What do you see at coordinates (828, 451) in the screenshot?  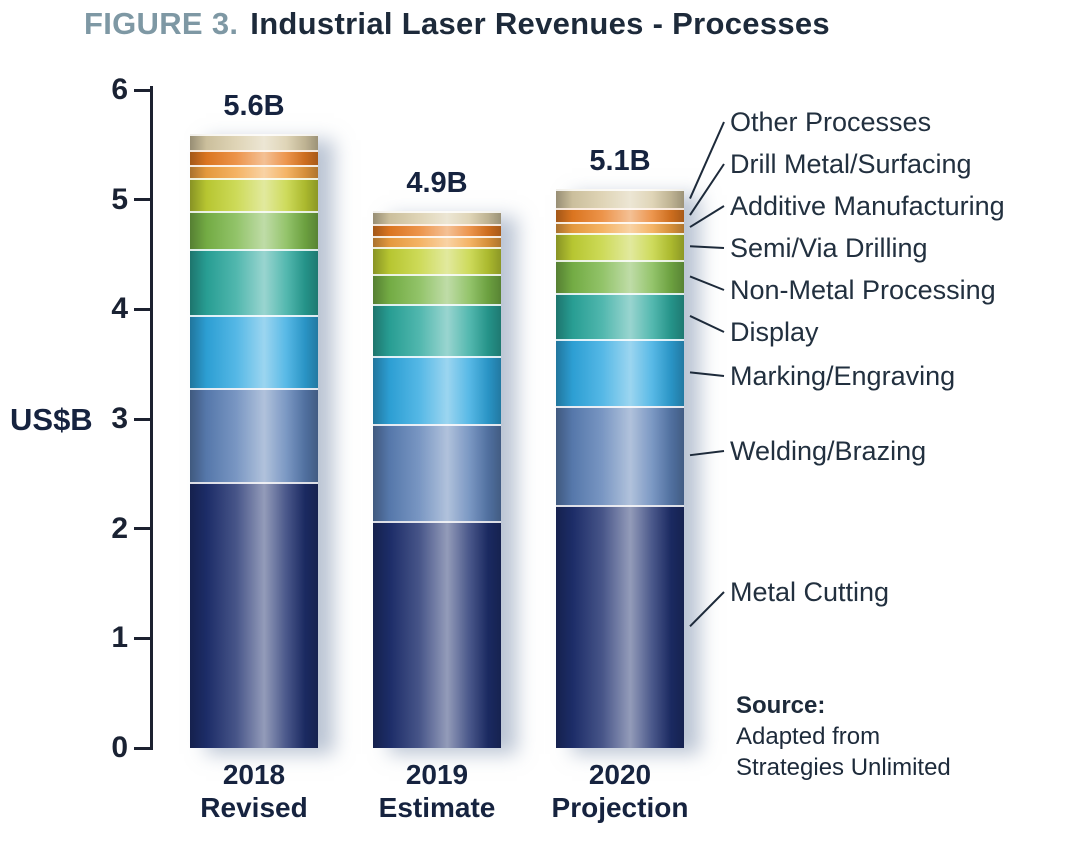 I see `legend-label: Welding/Brazing` at bounding box center [828, 451].